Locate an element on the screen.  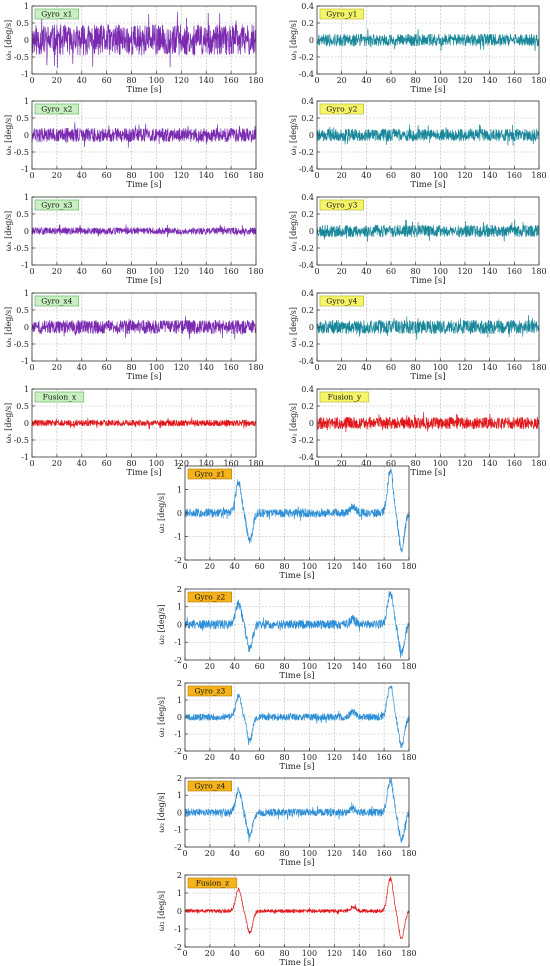
y-tick-label: 0.5 is located at coordinates (22, 214).